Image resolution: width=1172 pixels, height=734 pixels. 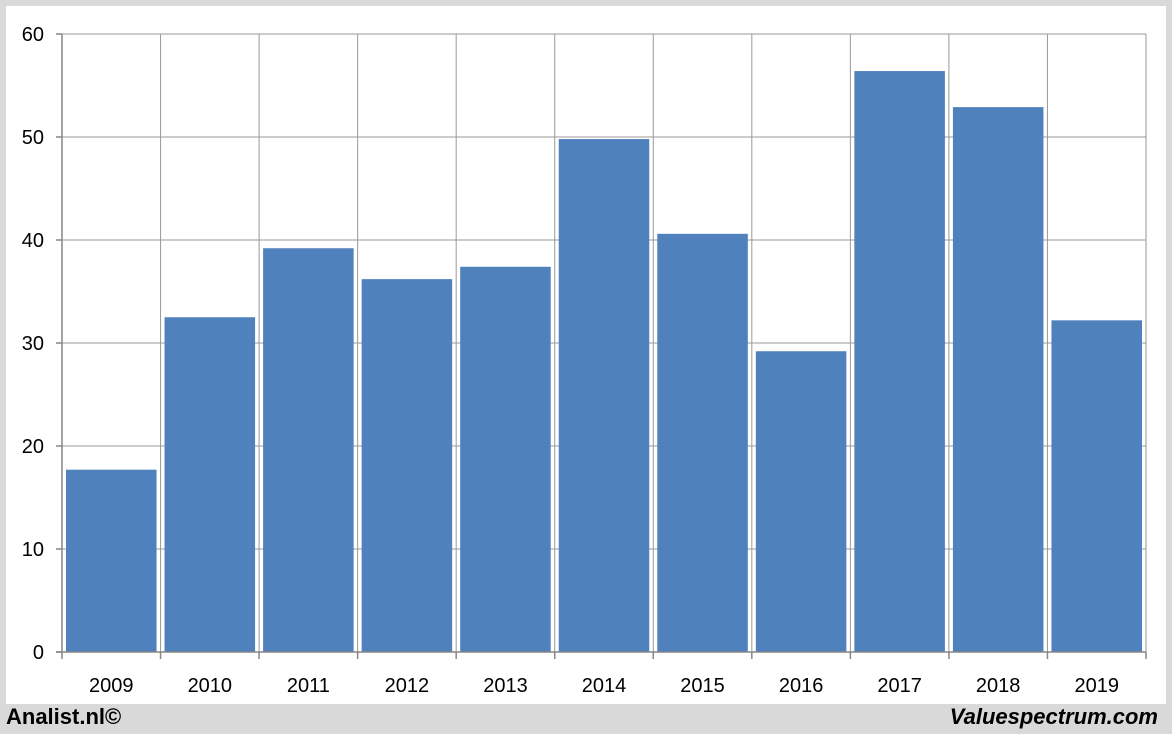 I want to click on x-tick-label: 2016, so click(x=801, y=686).